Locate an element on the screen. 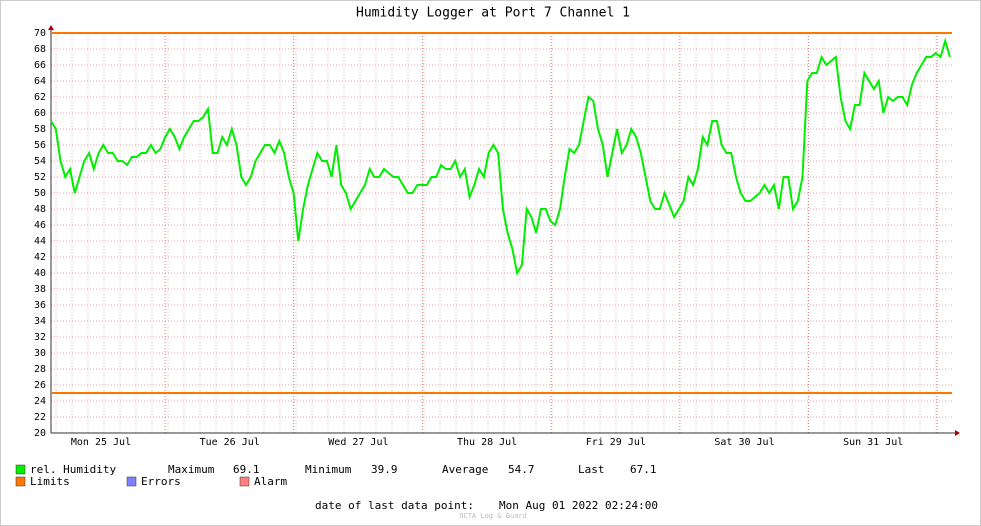 The image size is (981, 526). x-tick-label: Sun 31 Jul is located at coordinates (873, 442).